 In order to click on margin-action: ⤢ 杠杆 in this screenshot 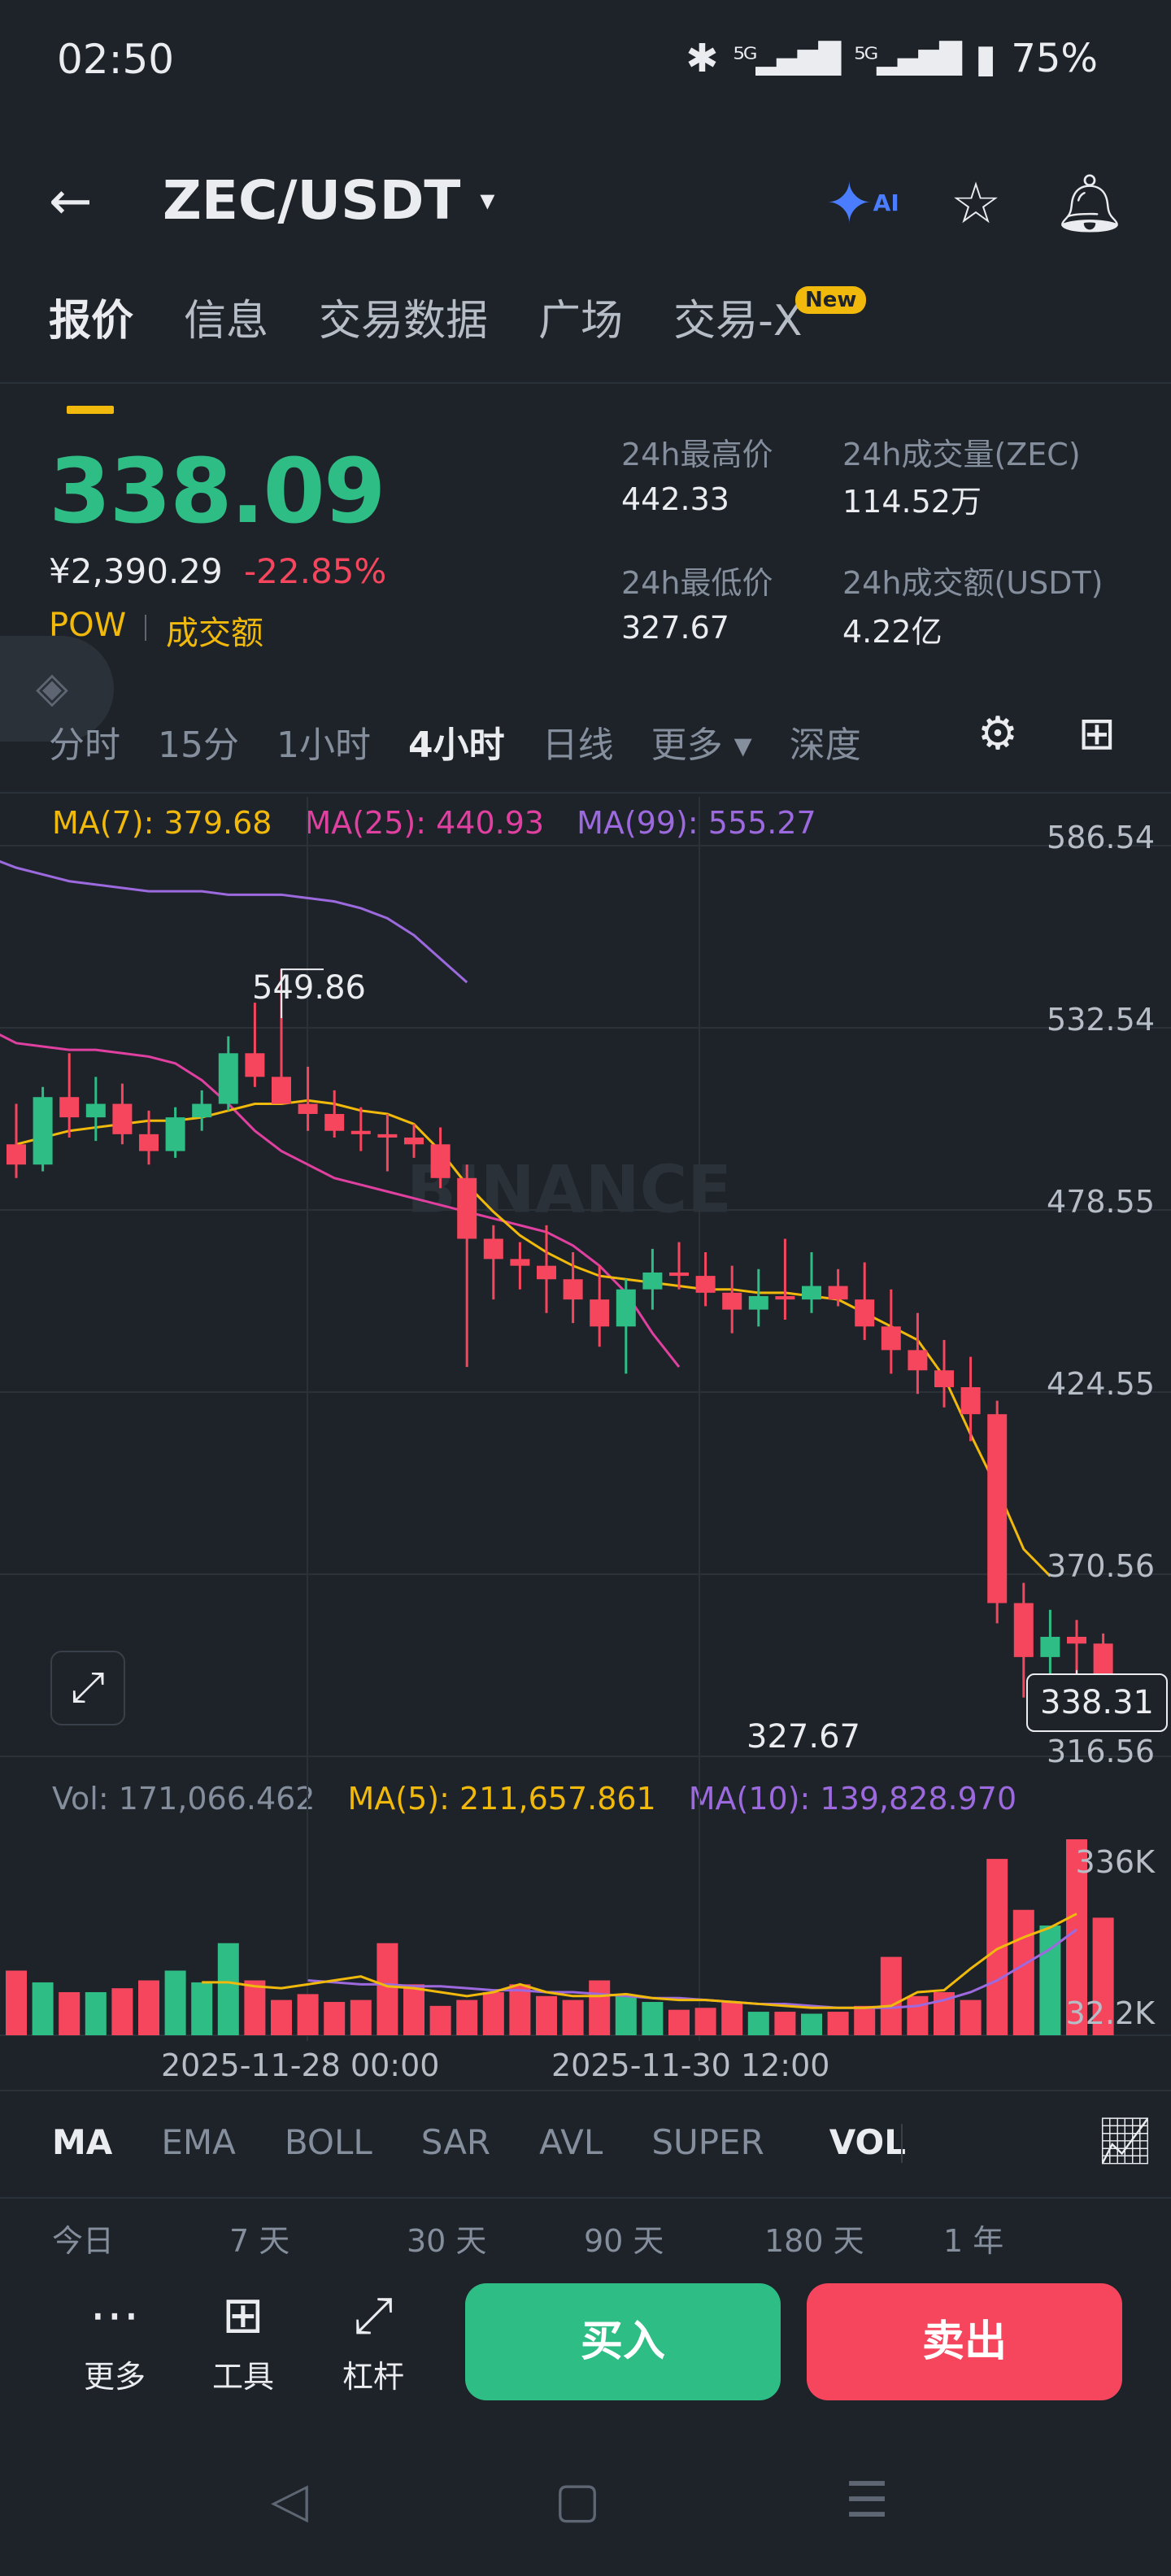, I will do `click(374, 2341)`.